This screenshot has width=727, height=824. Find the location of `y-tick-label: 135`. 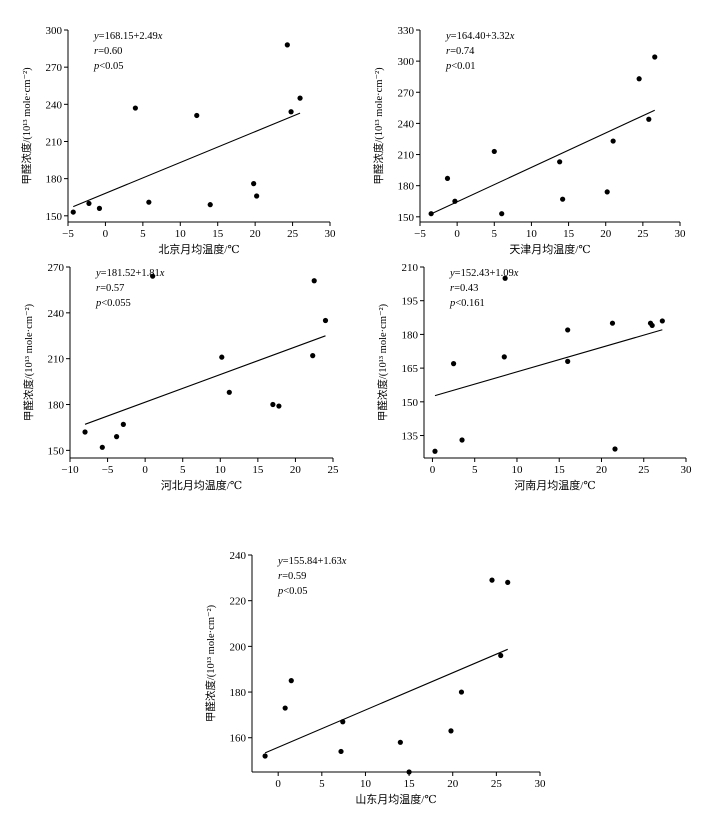

y-tick-label: 135 is located at coordinates (410, 437).